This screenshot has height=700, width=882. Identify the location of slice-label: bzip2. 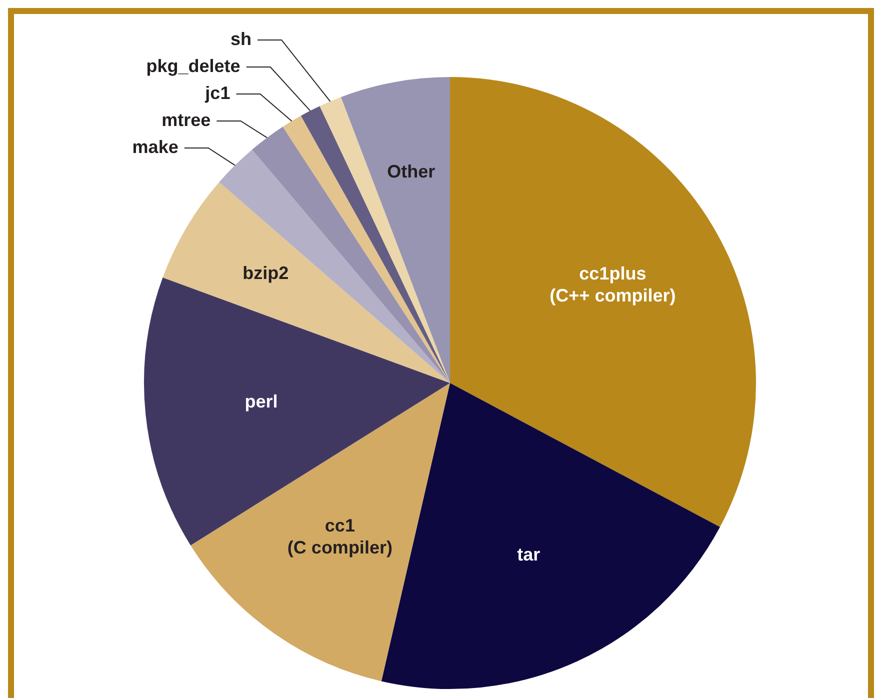
(265, 272).